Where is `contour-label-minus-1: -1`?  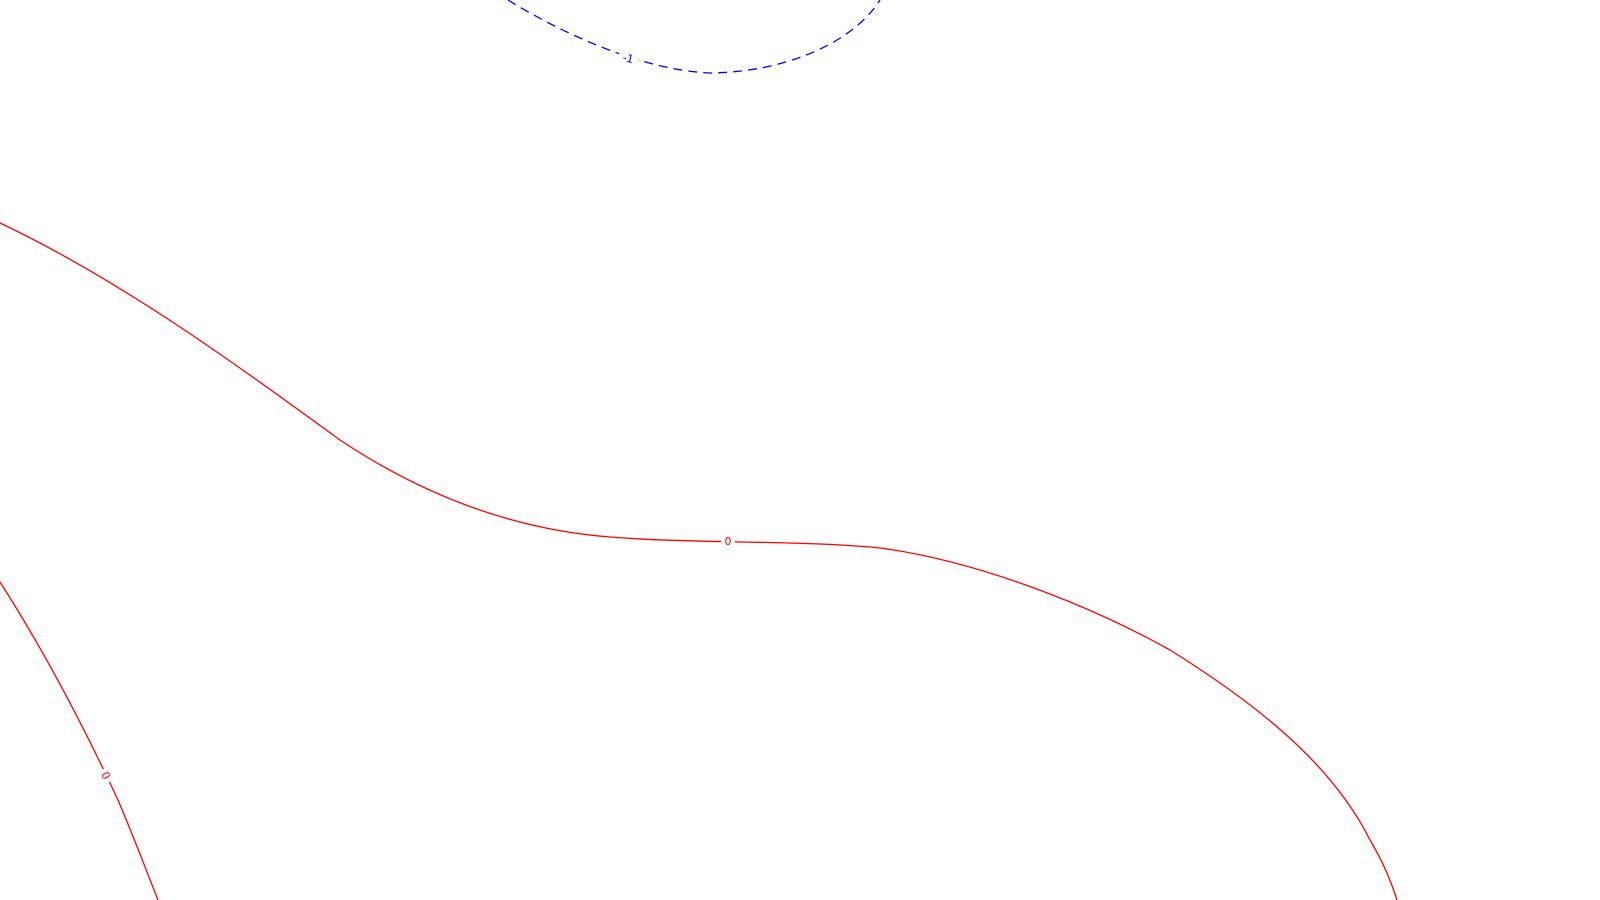 contour-label-minus-1: -1 is located at coordinates (628, 58).